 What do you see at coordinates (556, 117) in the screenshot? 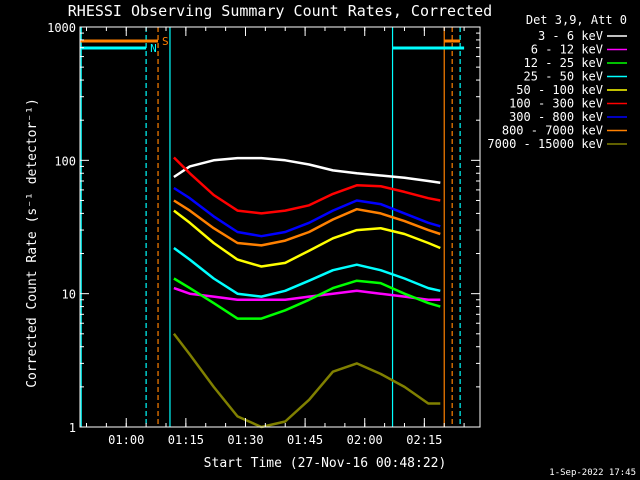
I see `legend-label-6: 300 - 800 keV` at bounding box center [556, 117].